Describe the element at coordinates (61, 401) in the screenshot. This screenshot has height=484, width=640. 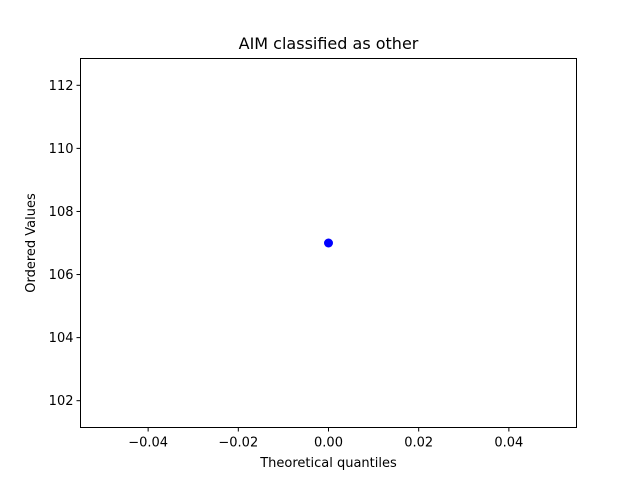
I see `y-tick-label: 102` at that location.